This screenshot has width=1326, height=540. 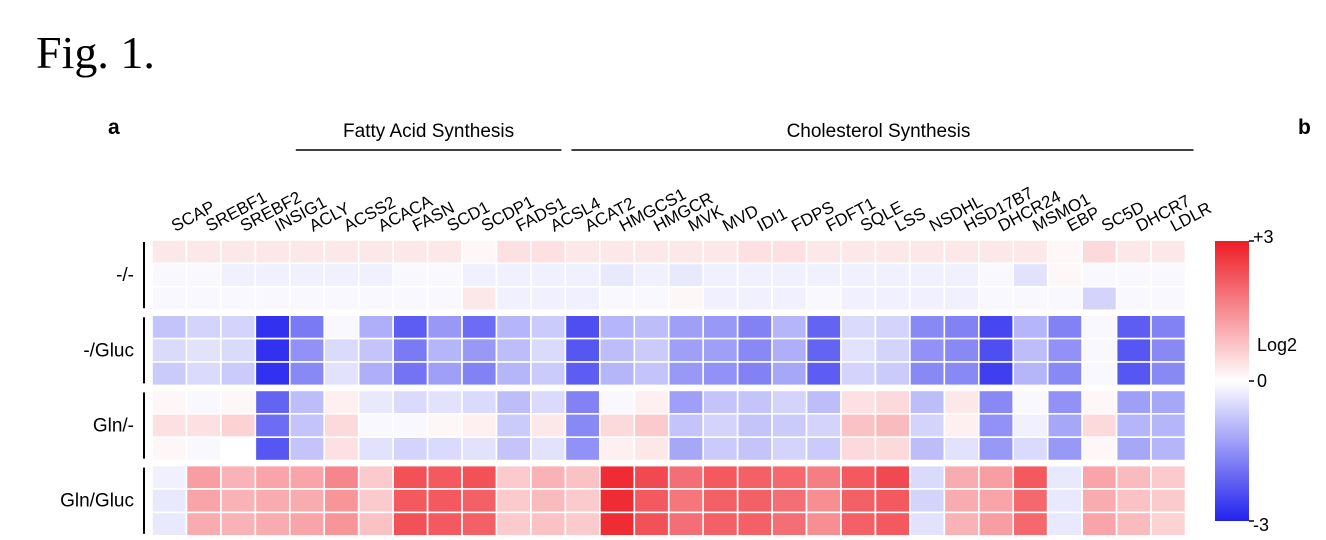 I want to click on figure-title: Fig. 1., so click(x=95, y=52).